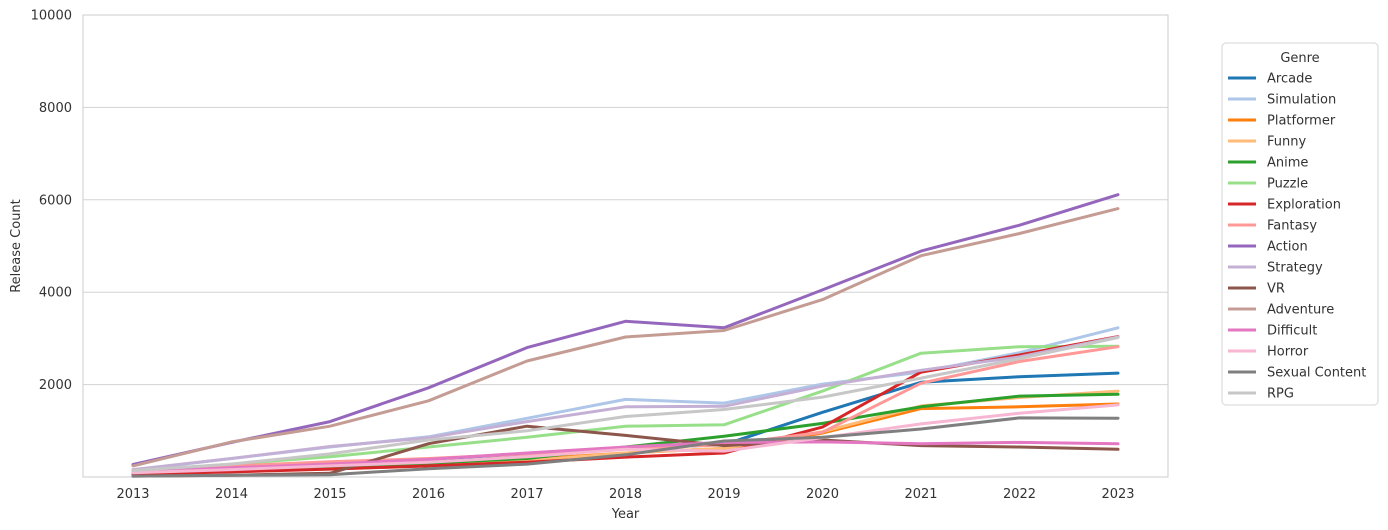  I want to click on legend-label: Platformer, so click(1301, 121).